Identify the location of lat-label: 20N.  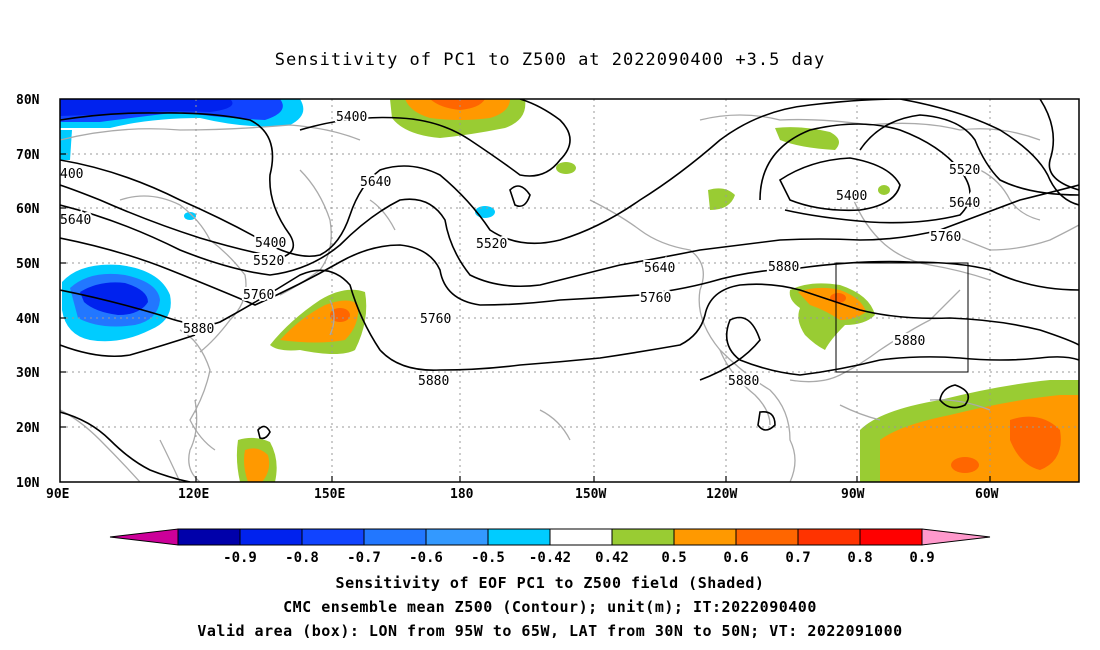
(28, 428).